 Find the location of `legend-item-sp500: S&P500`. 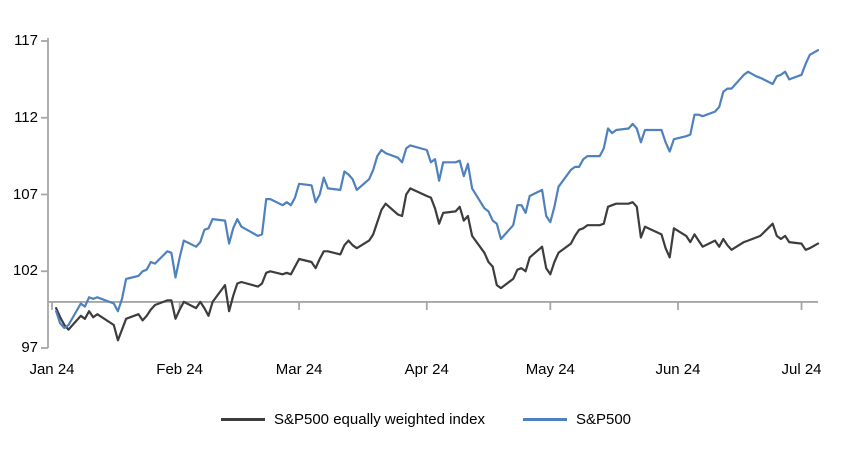

legend-item-sp500: S&P500 is located at coordinates (577, 419).